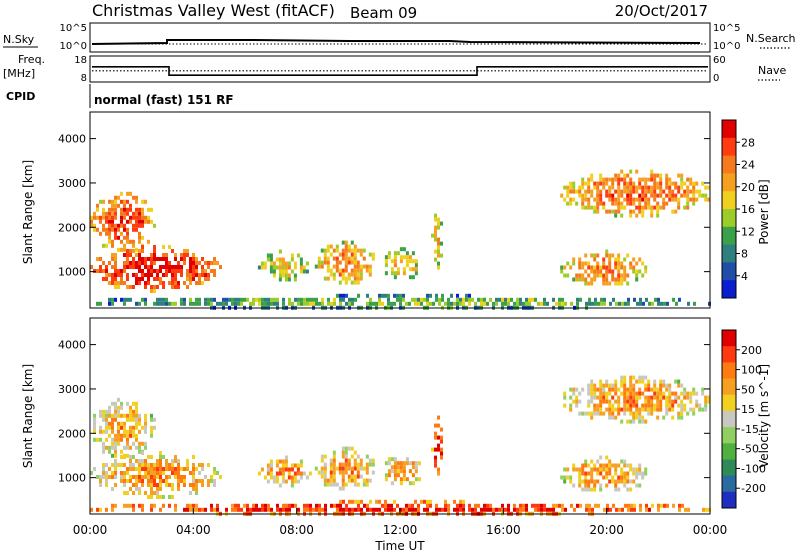  Describe the element at coordinates (748, 231) in the screenshot. I see `power-colorbar-tick-label: 12` at that location.